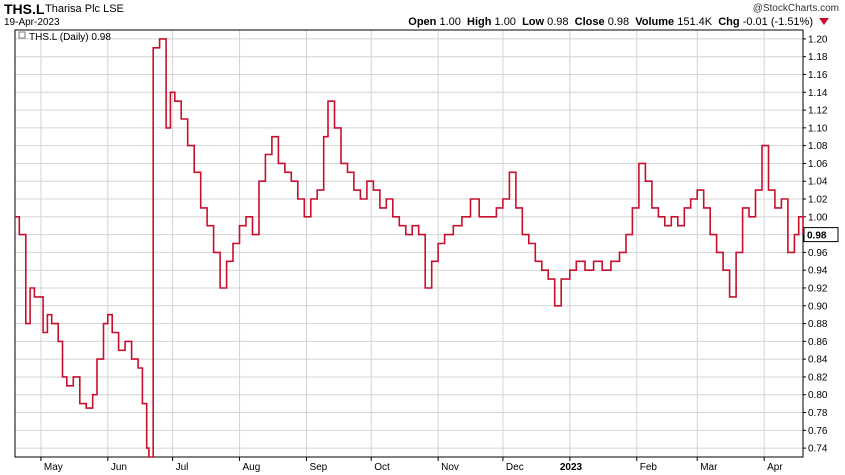 The height and width of the screenshot is (475, 845). Describe the element at coordinates (515, 467) in the screenshot. I see `x-tick-label: Dec` at that location.